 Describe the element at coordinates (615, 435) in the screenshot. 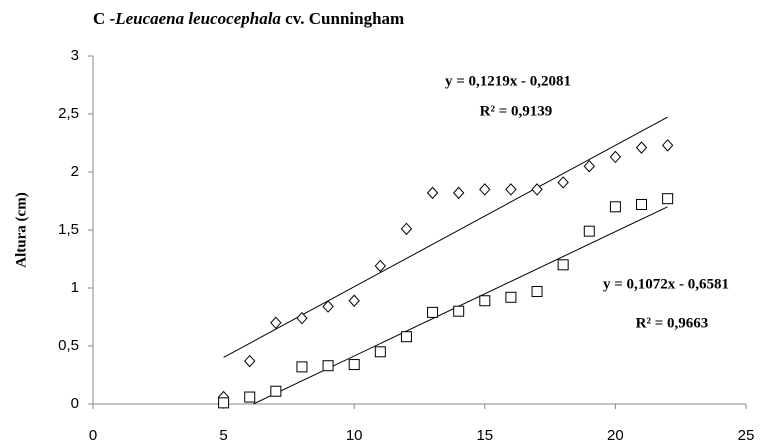

I see `x-tick-label: 20` at that location.